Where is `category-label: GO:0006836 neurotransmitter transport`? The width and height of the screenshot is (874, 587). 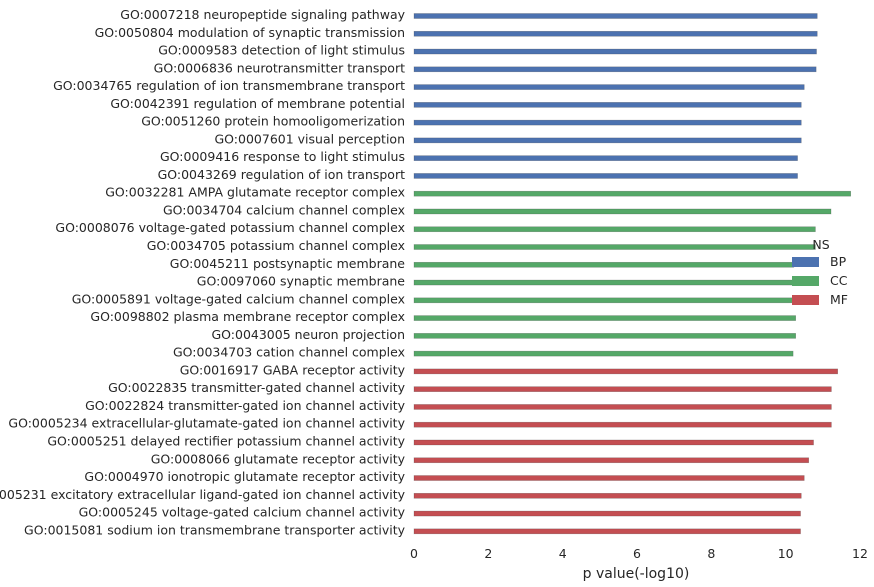
category-label: GO:0006836 neurotransmitter transport is located at coordinates (279, 67).